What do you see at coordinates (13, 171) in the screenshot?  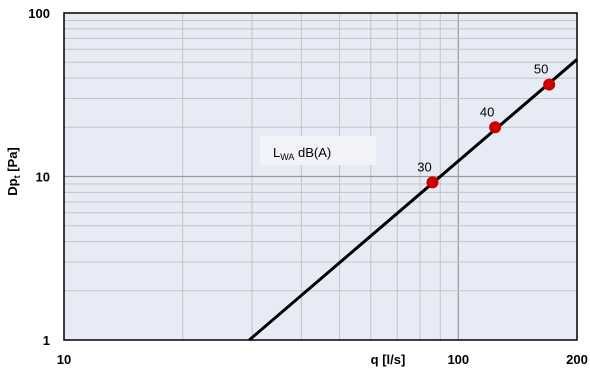 I see `y-axis-label: Dpt [Pa]` at bounding box center [13, 171].